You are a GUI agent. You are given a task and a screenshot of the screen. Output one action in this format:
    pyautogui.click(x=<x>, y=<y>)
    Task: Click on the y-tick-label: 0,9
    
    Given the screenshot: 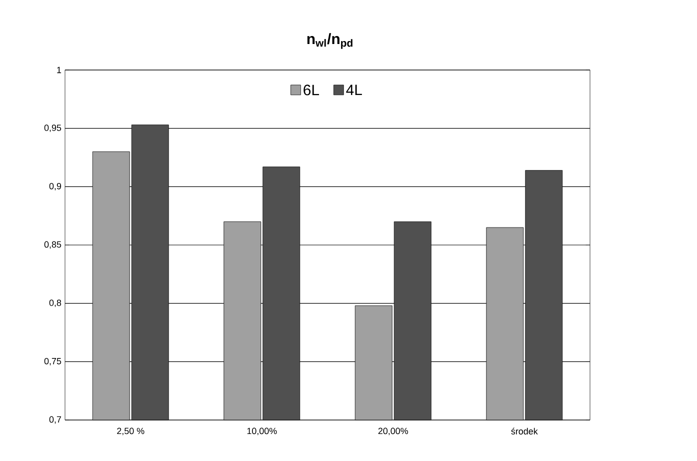 What is the action you would take?
    pyautogui.click(x=55, y=186)
    